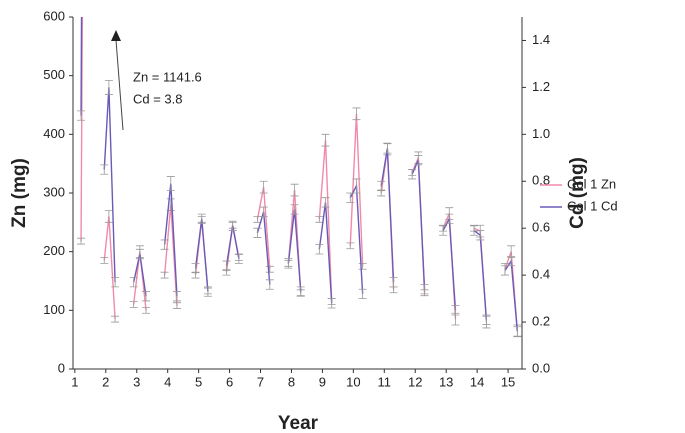 Image resolution: width=685 pixels, height=433 pixels. Describe the element at coordinates (105, 381) in the screenshot. I see `x-tick-label: 2` at that location.